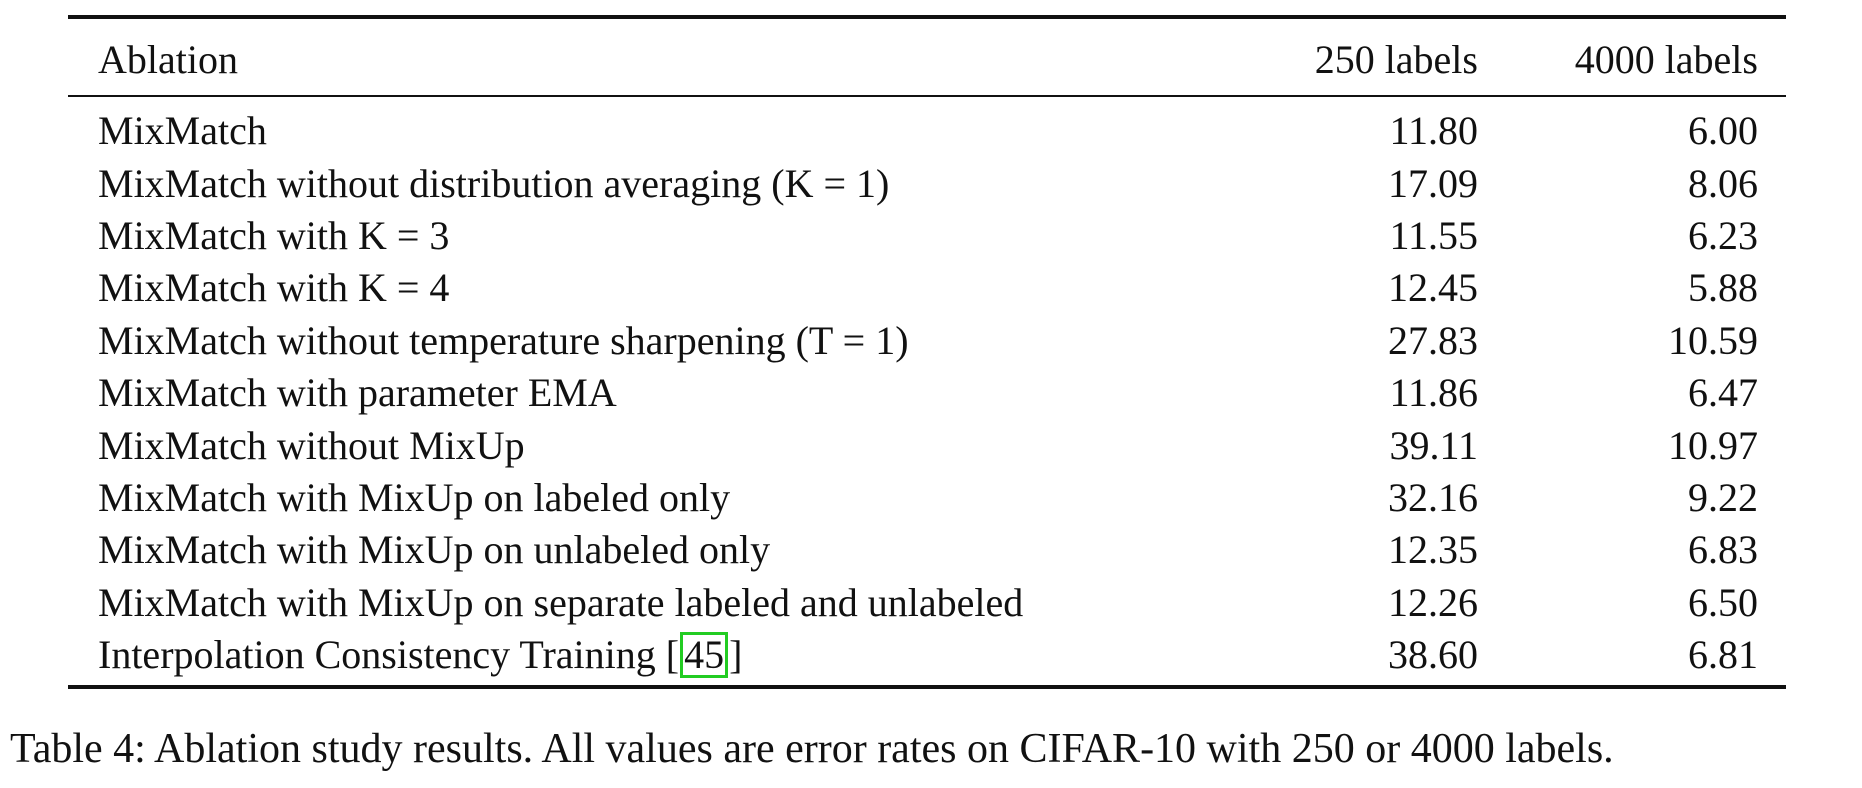  What do you see at coordinates (643, 236) in the screenshot?
I see `ablation-name-cell: MixMatch with K = 3` at bounding box center [643, 236].